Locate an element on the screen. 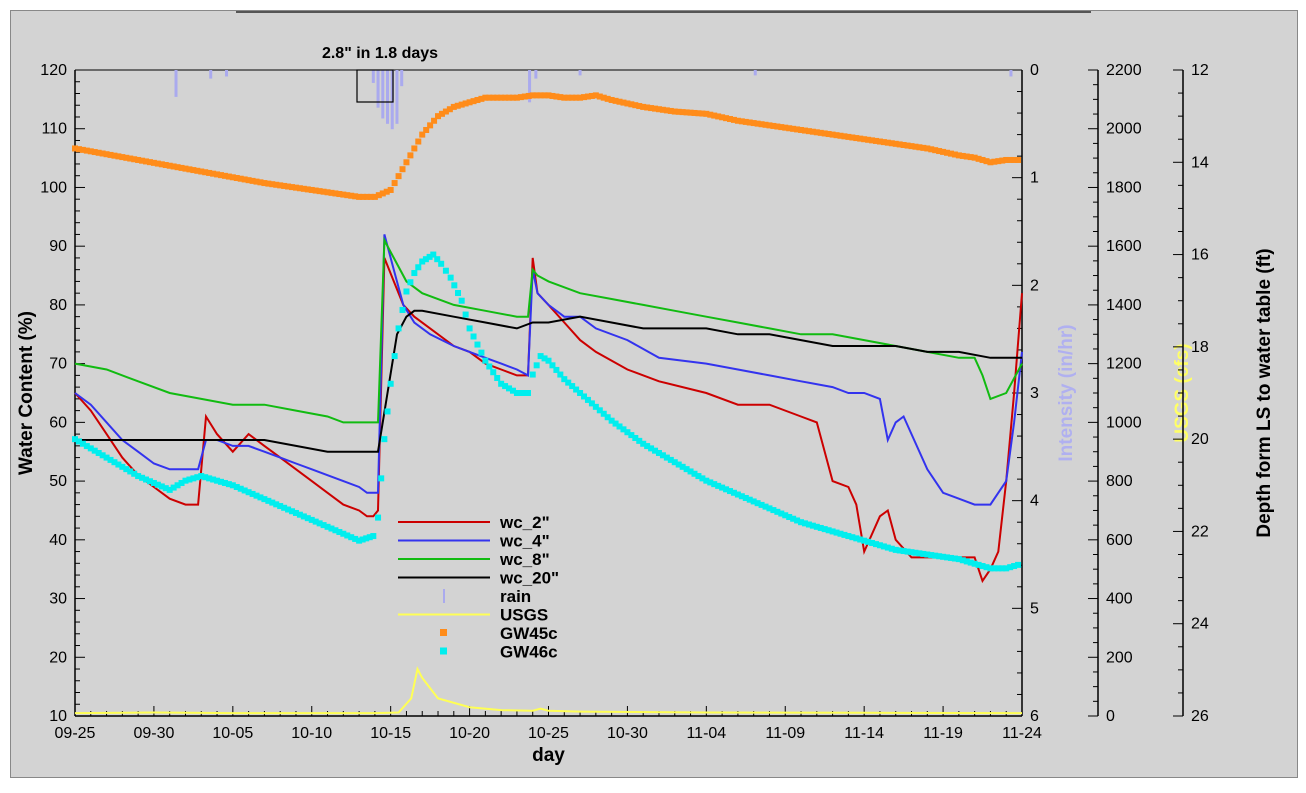  x-tick-label: 09-25 is located at coordinates (75, 733).